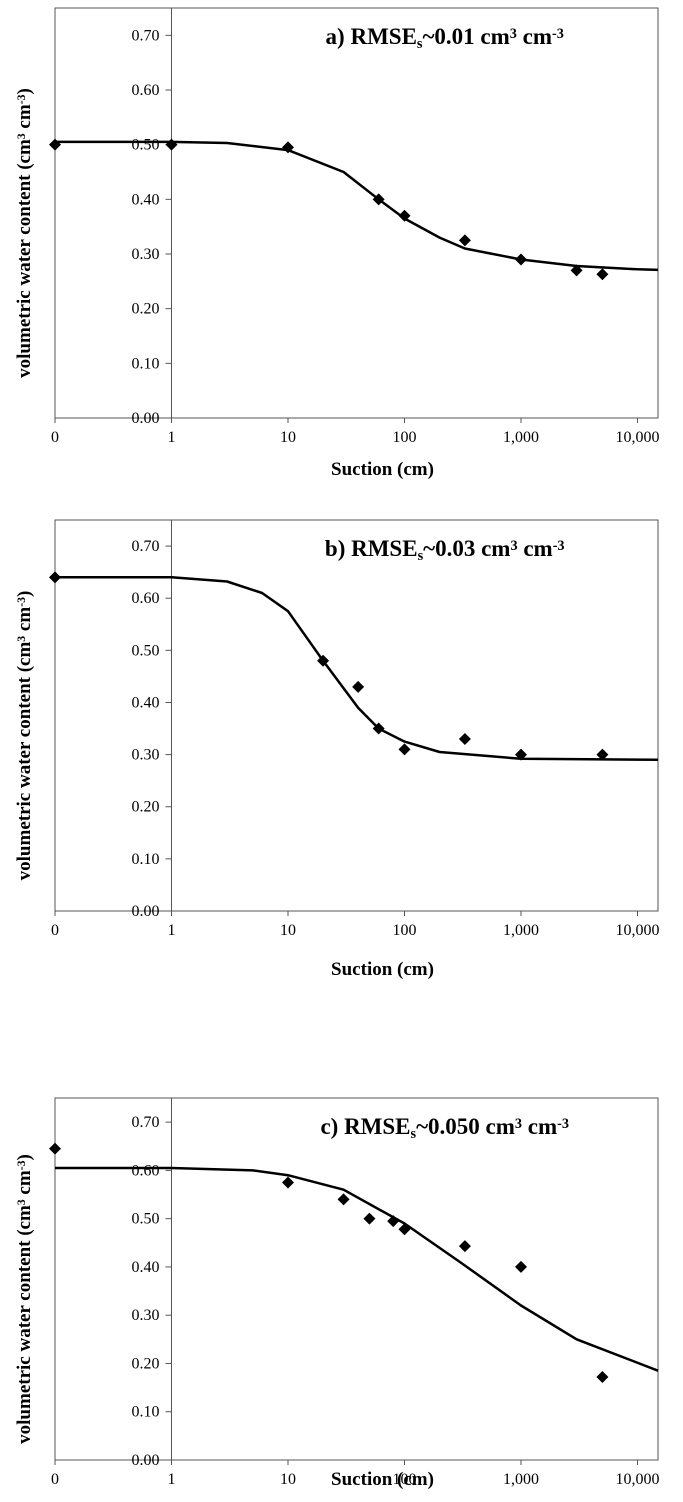 This screenshot has height=1502, width=683. Describe the element at coordinates (445, 38) in the screenshot. I see `chart-title: a) RMSEs~0.01 cm3 cm-3` at that location.